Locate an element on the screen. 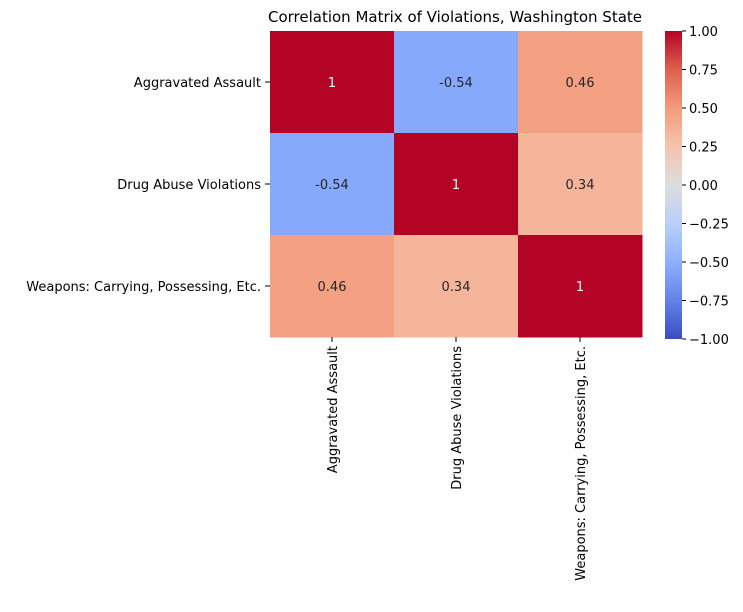 This screenshot has width=743, height=612. colorbar-tick-label: 1.00 is located at coordinates (703, 32).